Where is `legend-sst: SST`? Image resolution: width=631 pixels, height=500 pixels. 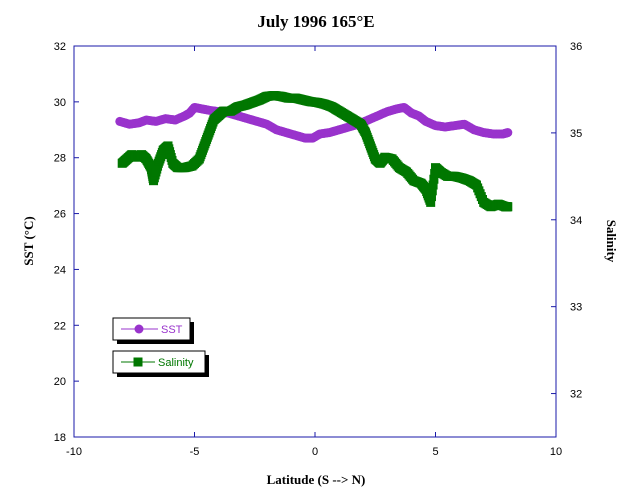 legend-sst: SST is located at coordinates (153, 330).